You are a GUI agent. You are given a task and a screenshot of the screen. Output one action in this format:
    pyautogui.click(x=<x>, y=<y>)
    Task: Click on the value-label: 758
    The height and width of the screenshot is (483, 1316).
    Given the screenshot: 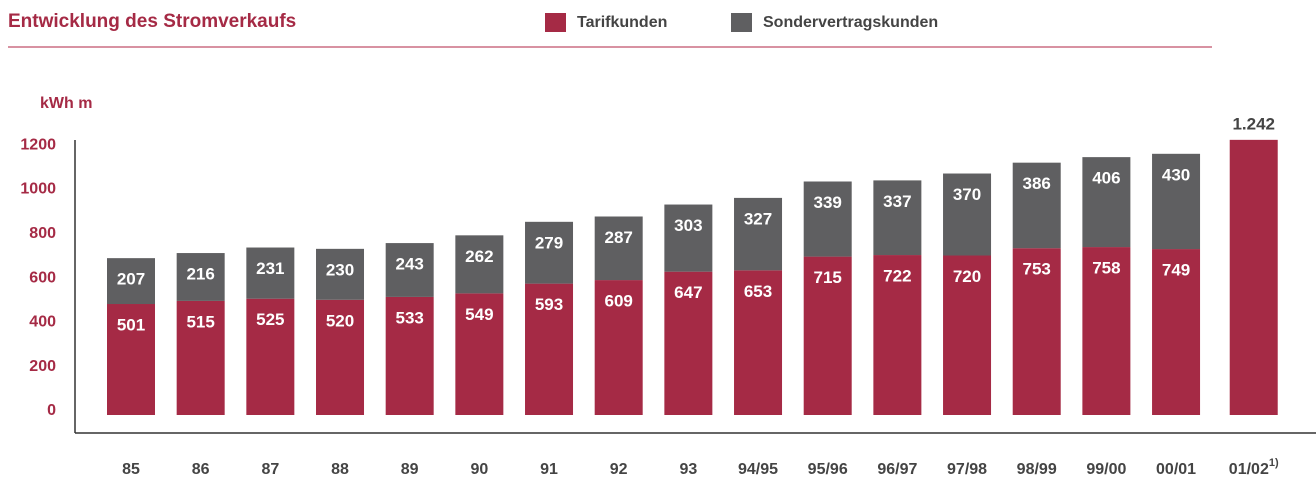 What is the action you would take?
    pyautogui.click(x=1106, y=268)
    